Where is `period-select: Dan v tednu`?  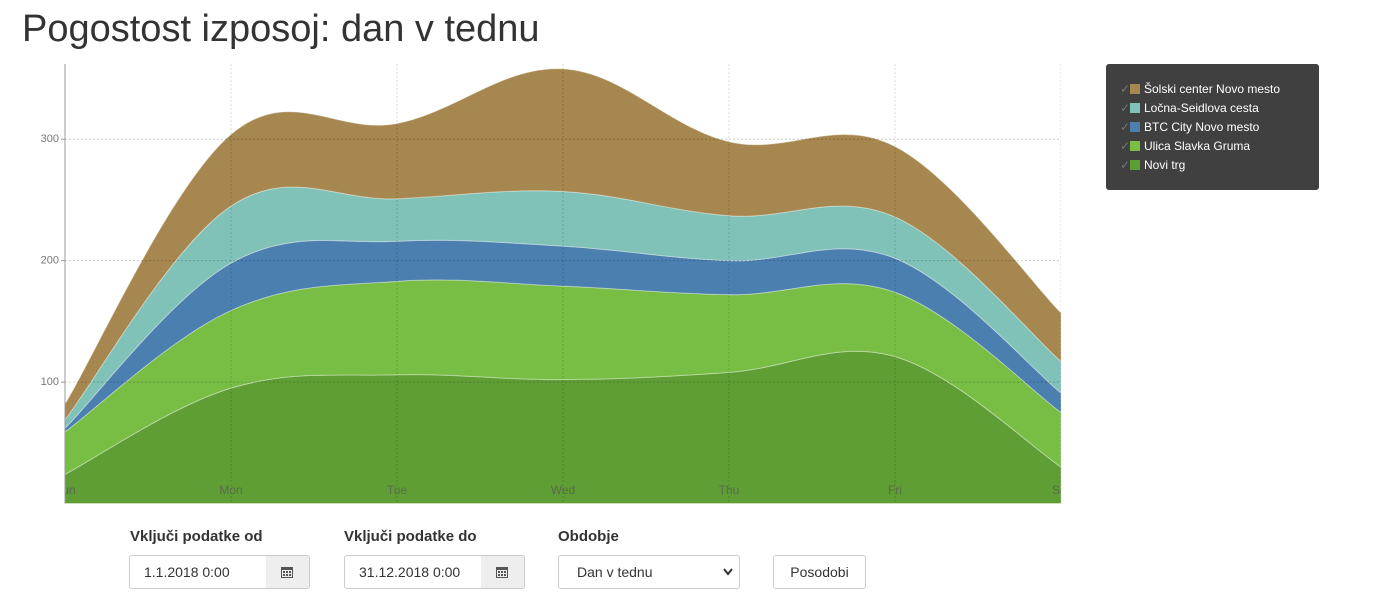
period-select: Dan v tednu is located at coordinates (649, 572).